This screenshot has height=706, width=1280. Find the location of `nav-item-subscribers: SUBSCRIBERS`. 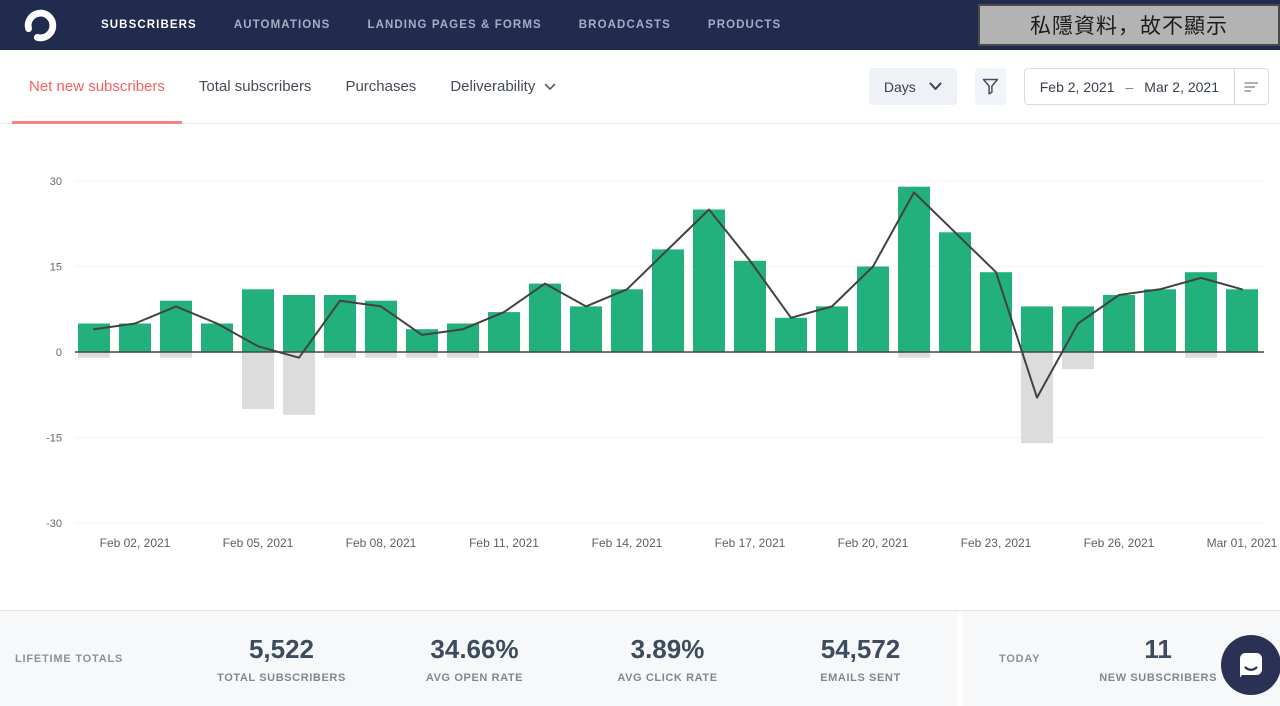

nav-item-subscribers: SUBSCRIBERS is located at coordinates (149, 25).